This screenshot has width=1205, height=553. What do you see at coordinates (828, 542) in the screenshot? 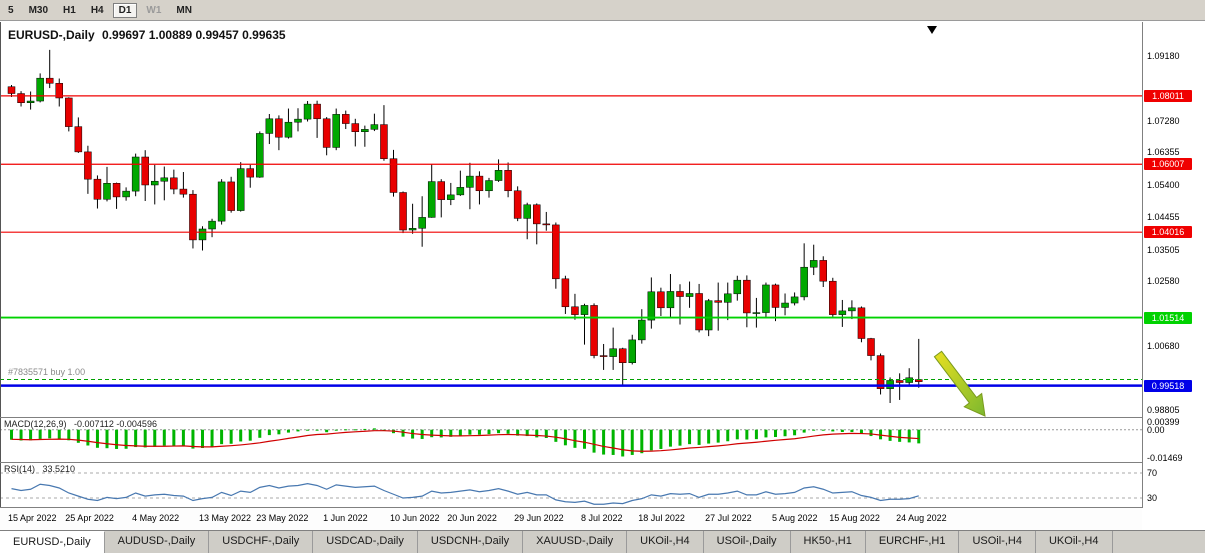
I see `chart-tab-hk50-h1: HK50-,H1` at bounding box center [828, 542].